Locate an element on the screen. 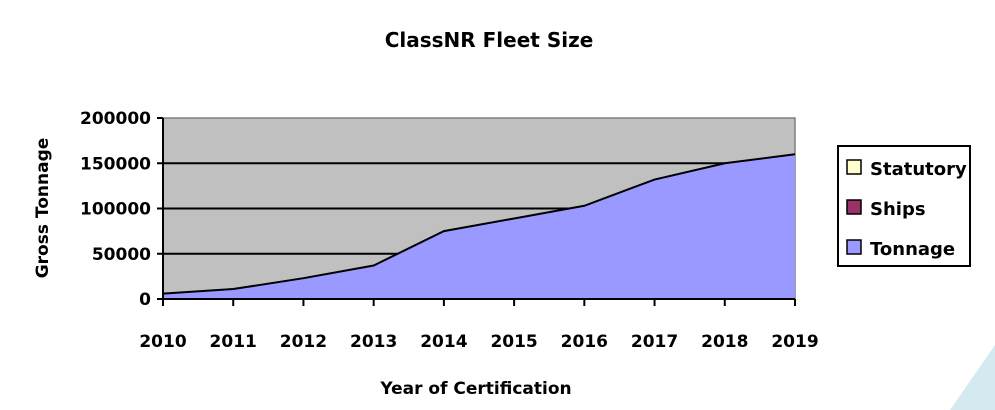 The width and height of the screenshot is (995, 410). x-tick-label: 2013 is located at coordinates (373, 342).